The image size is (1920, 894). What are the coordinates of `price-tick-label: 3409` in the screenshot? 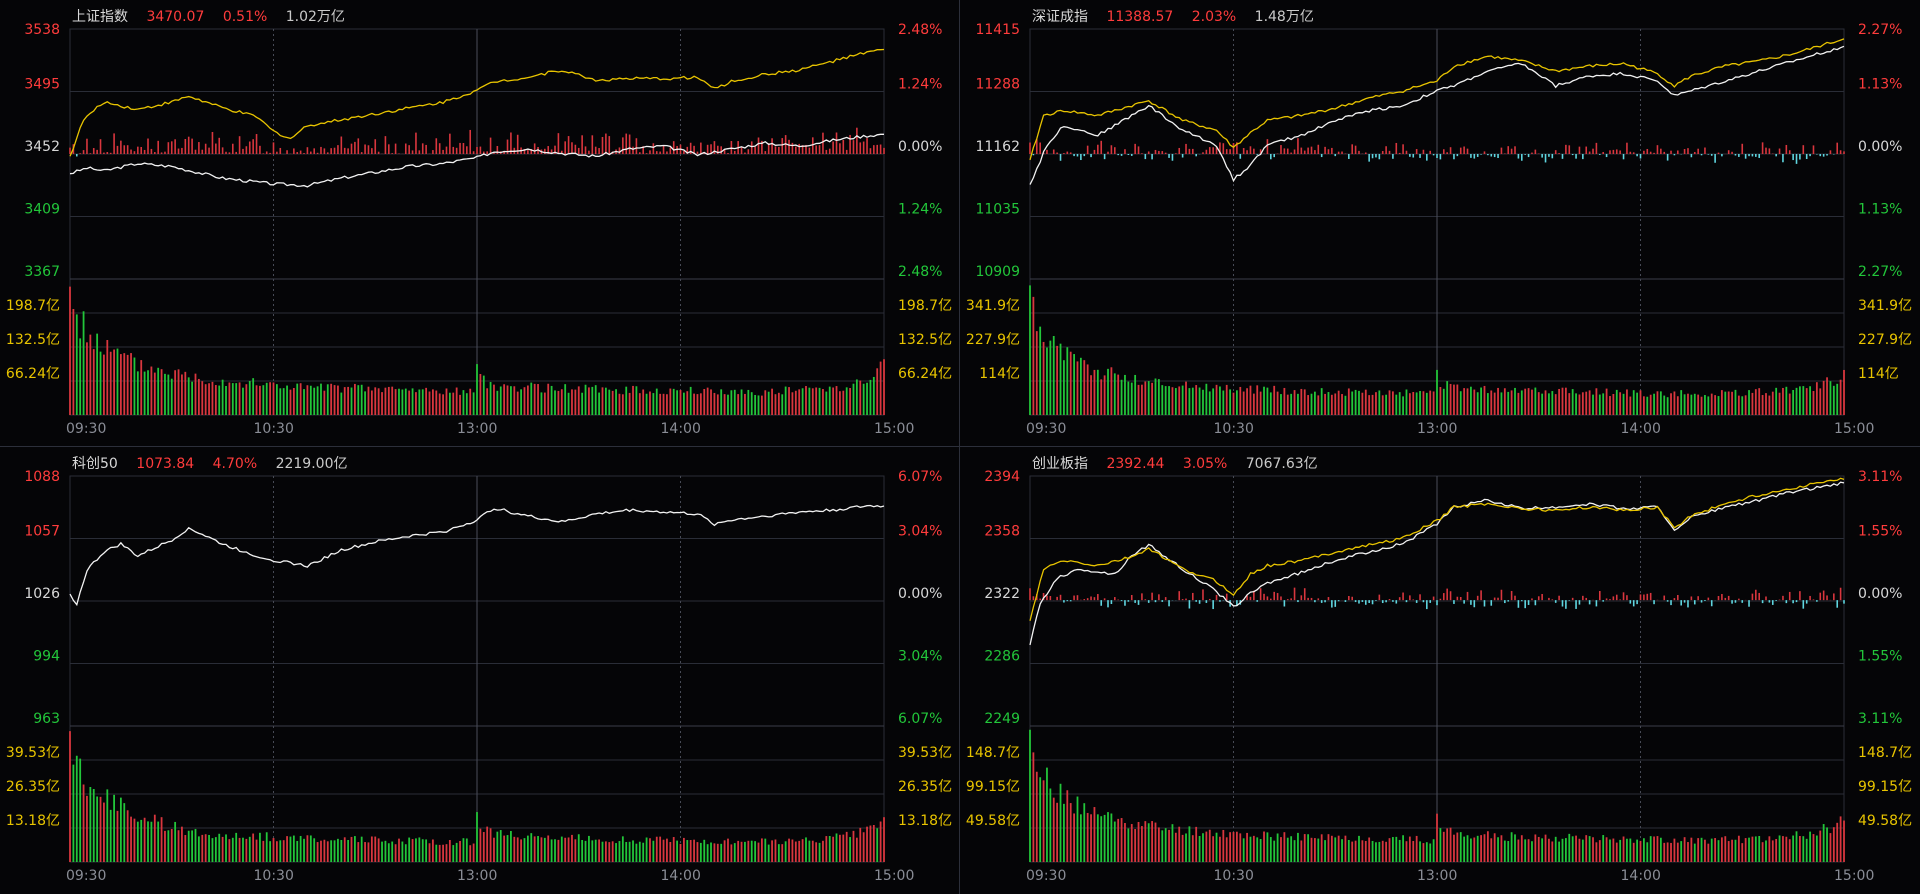 It's located at (42, 210).